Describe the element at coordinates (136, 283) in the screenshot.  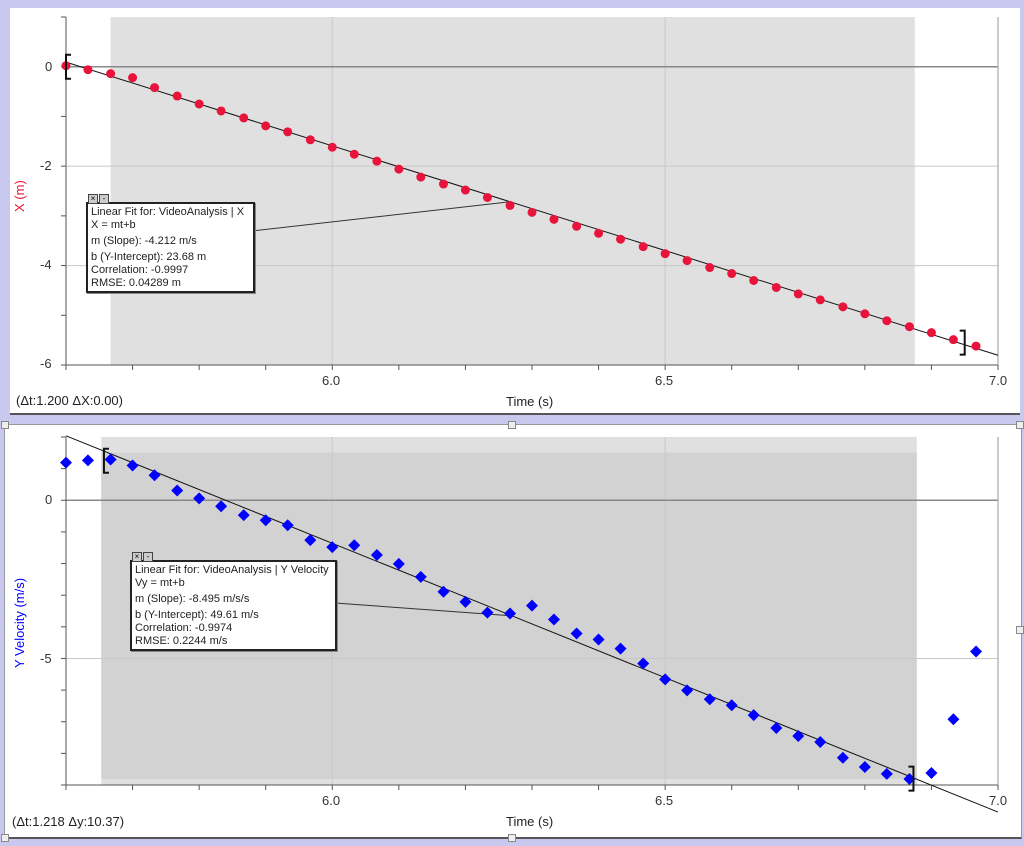
I see `fit-rmse: RMSE: 0.04289 m` at that location.